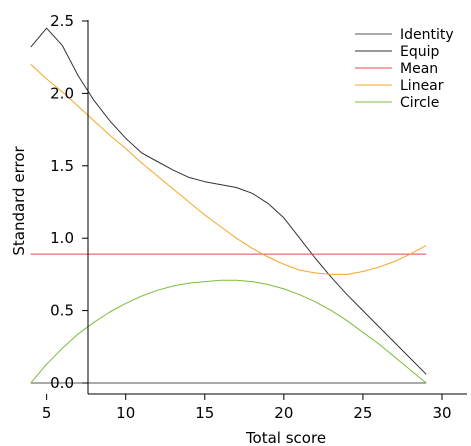 This screenshot has width=471, height=446. Describe the element at coordinates (62, 93) in the screenshot. I see `y-tick-label: 2.0` at that location.